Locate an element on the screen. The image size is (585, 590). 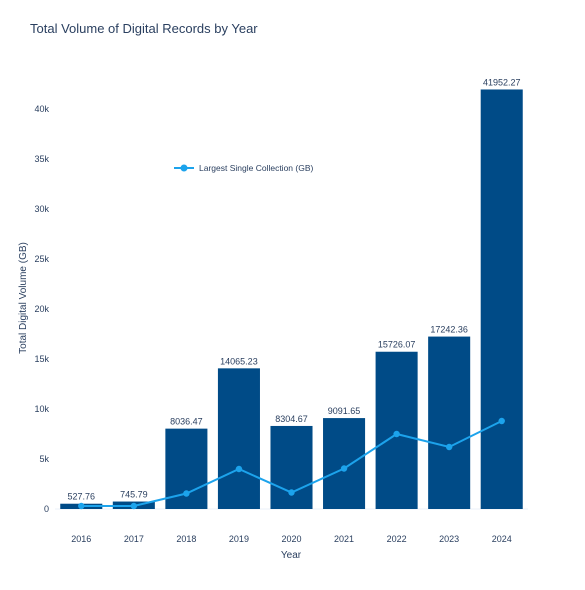
y-tick-label: 15k is located at coordinates (41, 359).